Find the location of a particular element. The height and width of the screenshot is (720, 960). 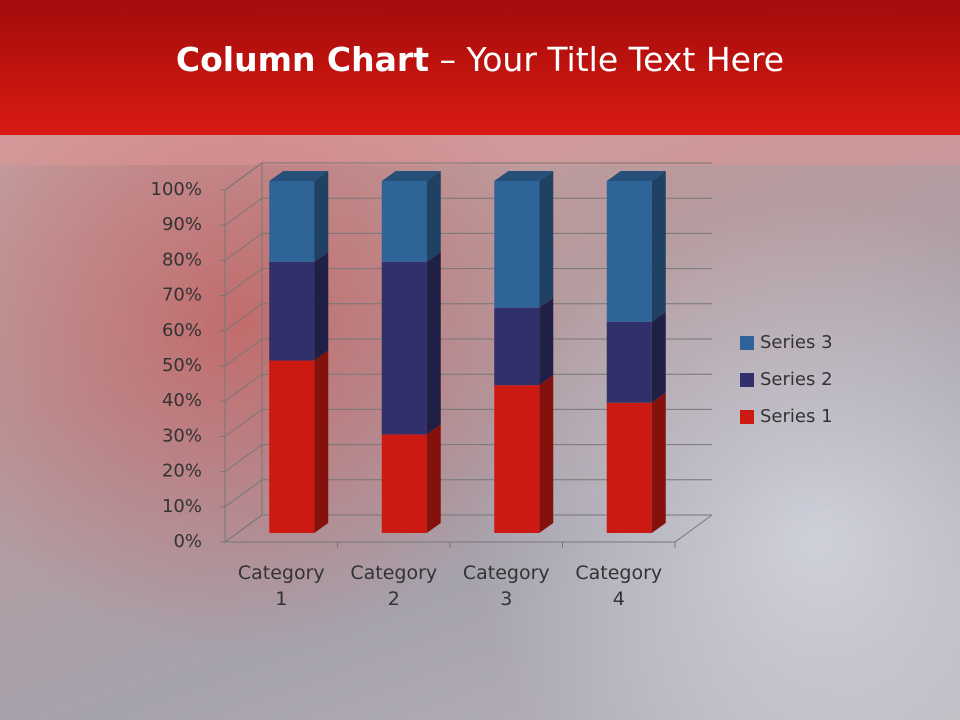

x-tick-label: Category 3 is located at coordinates (506, 586).